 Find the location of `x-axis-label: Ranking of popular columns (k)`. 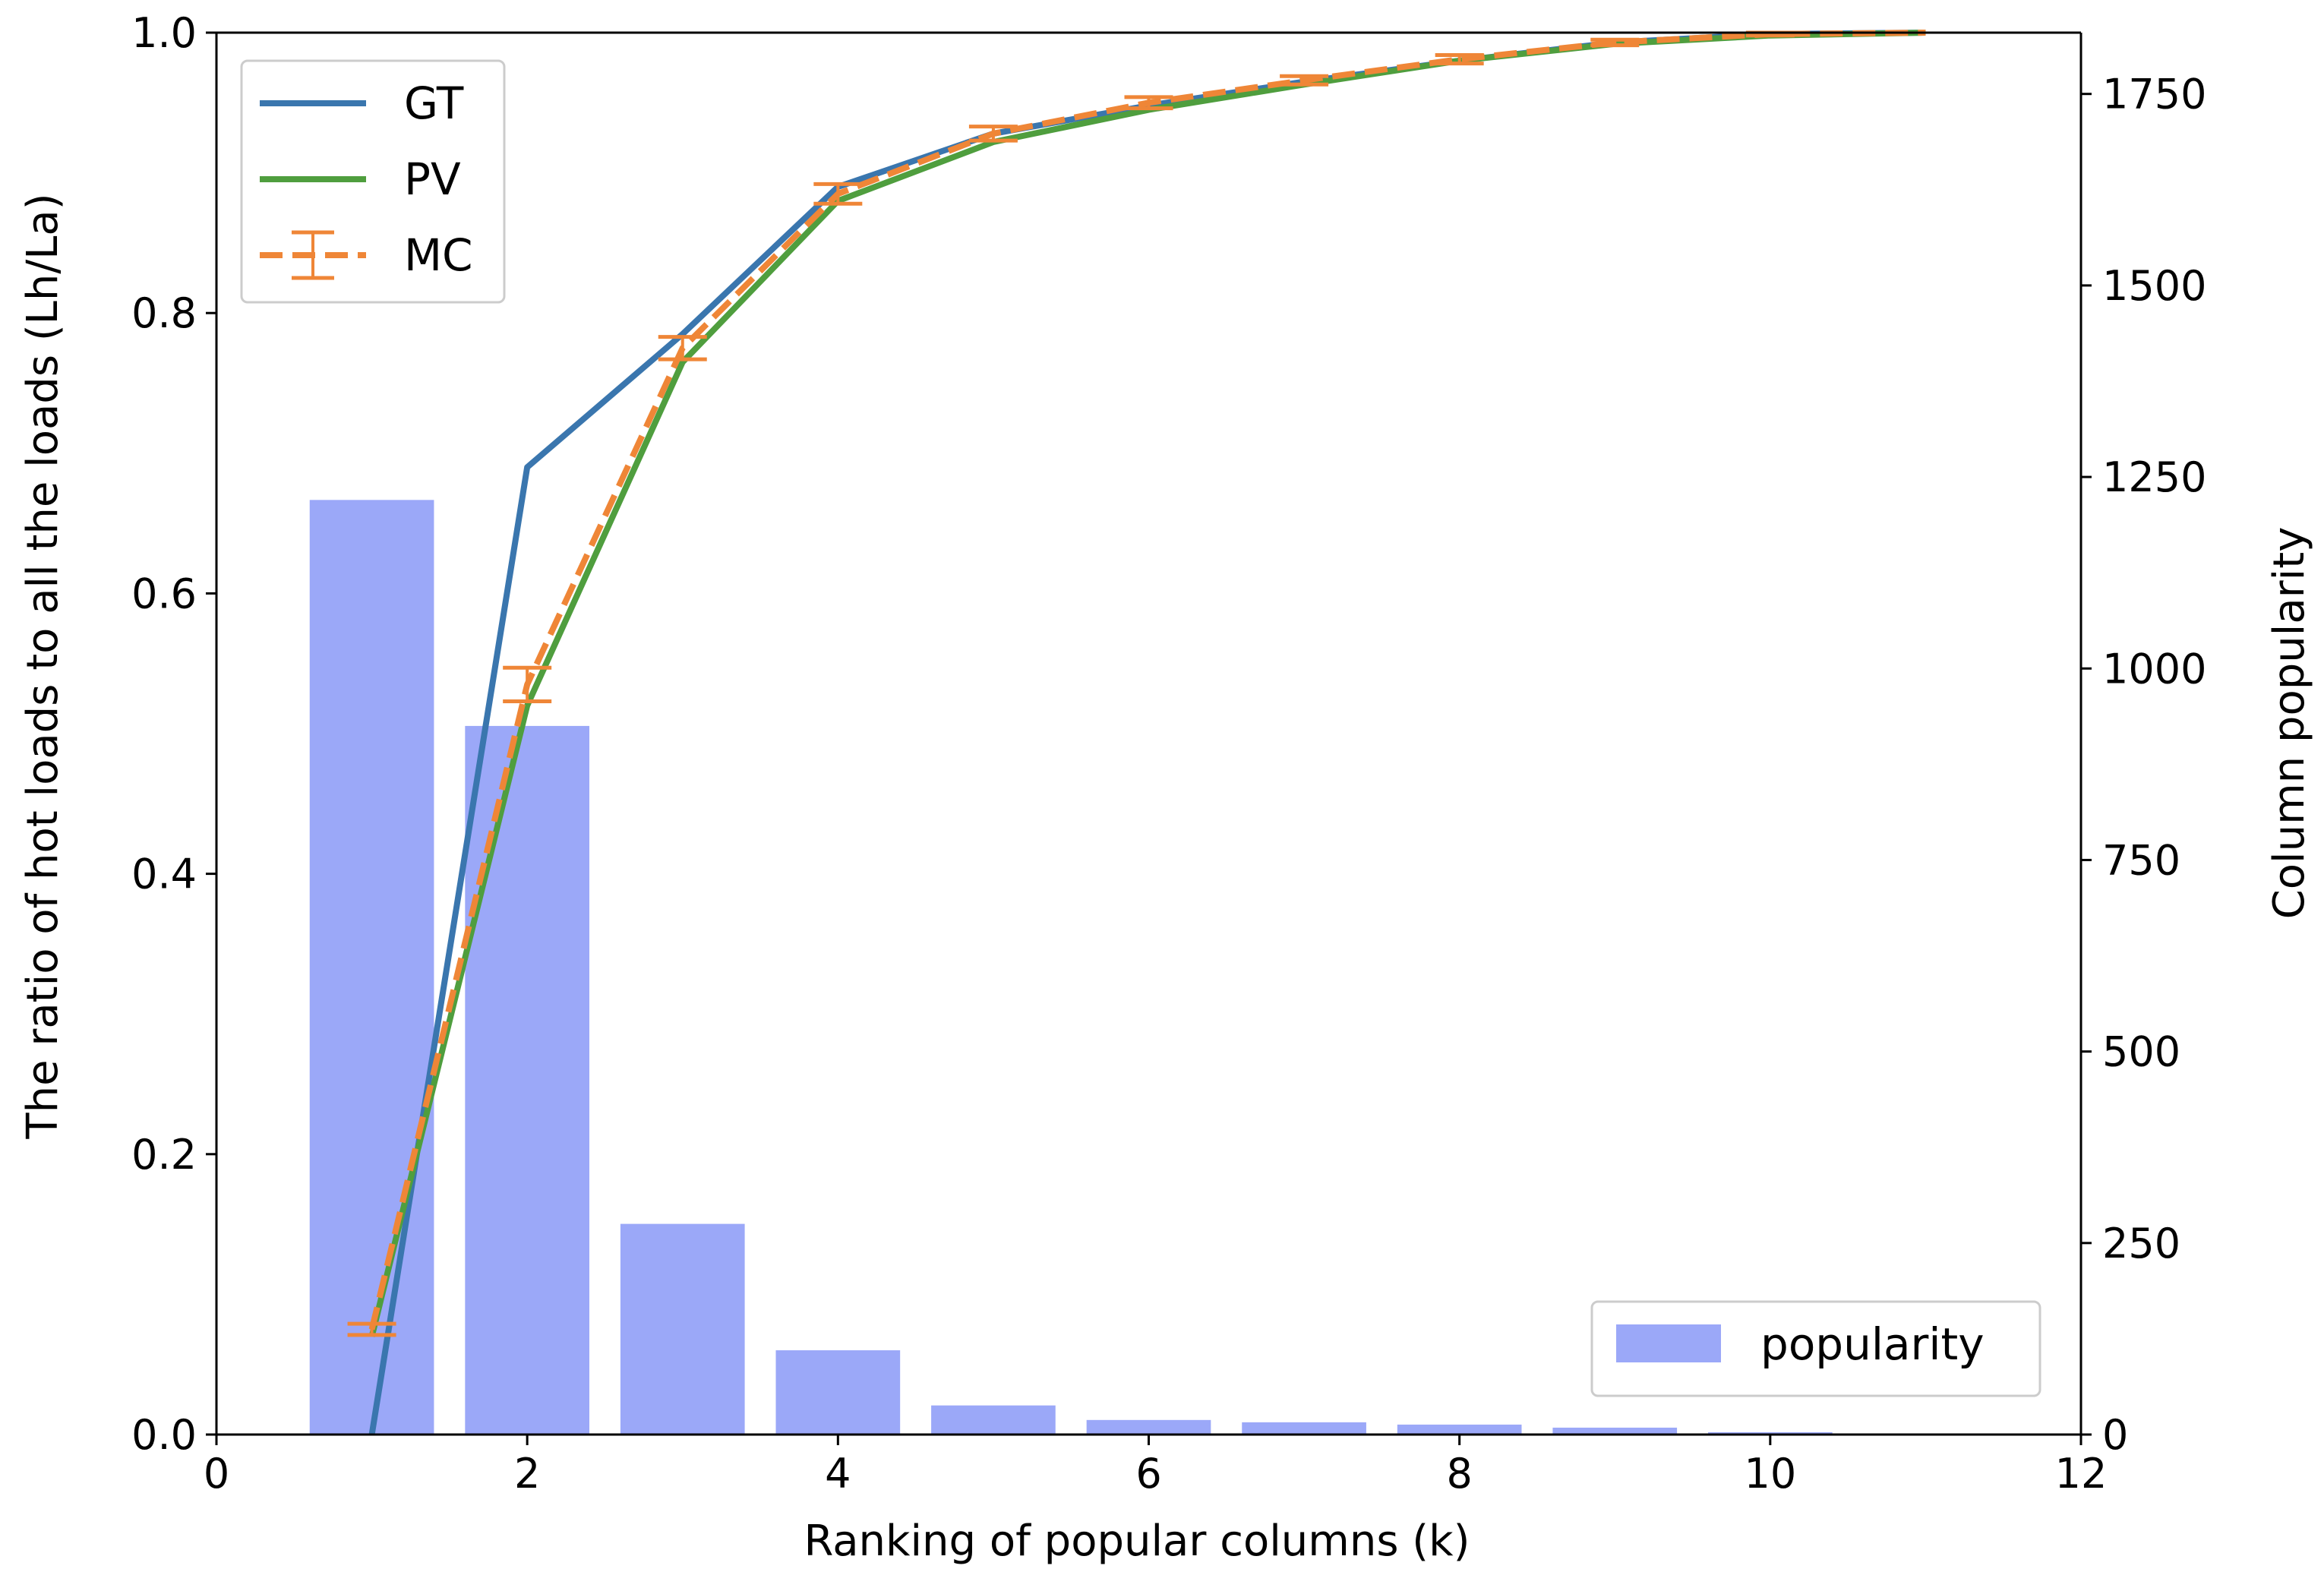

x-axis-label: Ranking of popular columns (k) is located at coordinates (1137, 1541).